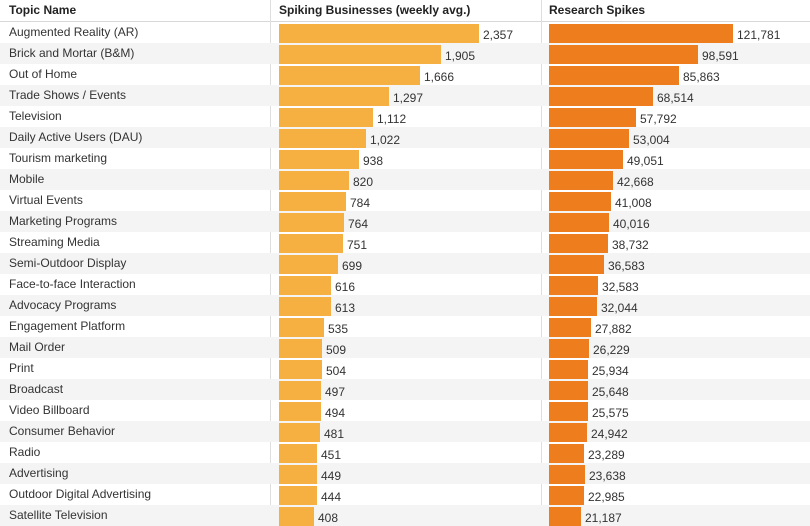 Image resolution: width=810 pixels, height=526 pixels. I want to click on spiking-value: 535, so click(338, 329).